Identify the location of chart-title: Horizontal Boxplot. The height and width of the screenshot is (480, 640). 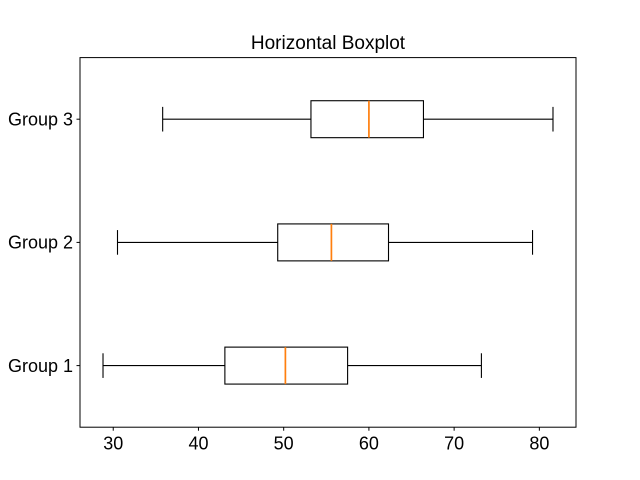
(328, 43).